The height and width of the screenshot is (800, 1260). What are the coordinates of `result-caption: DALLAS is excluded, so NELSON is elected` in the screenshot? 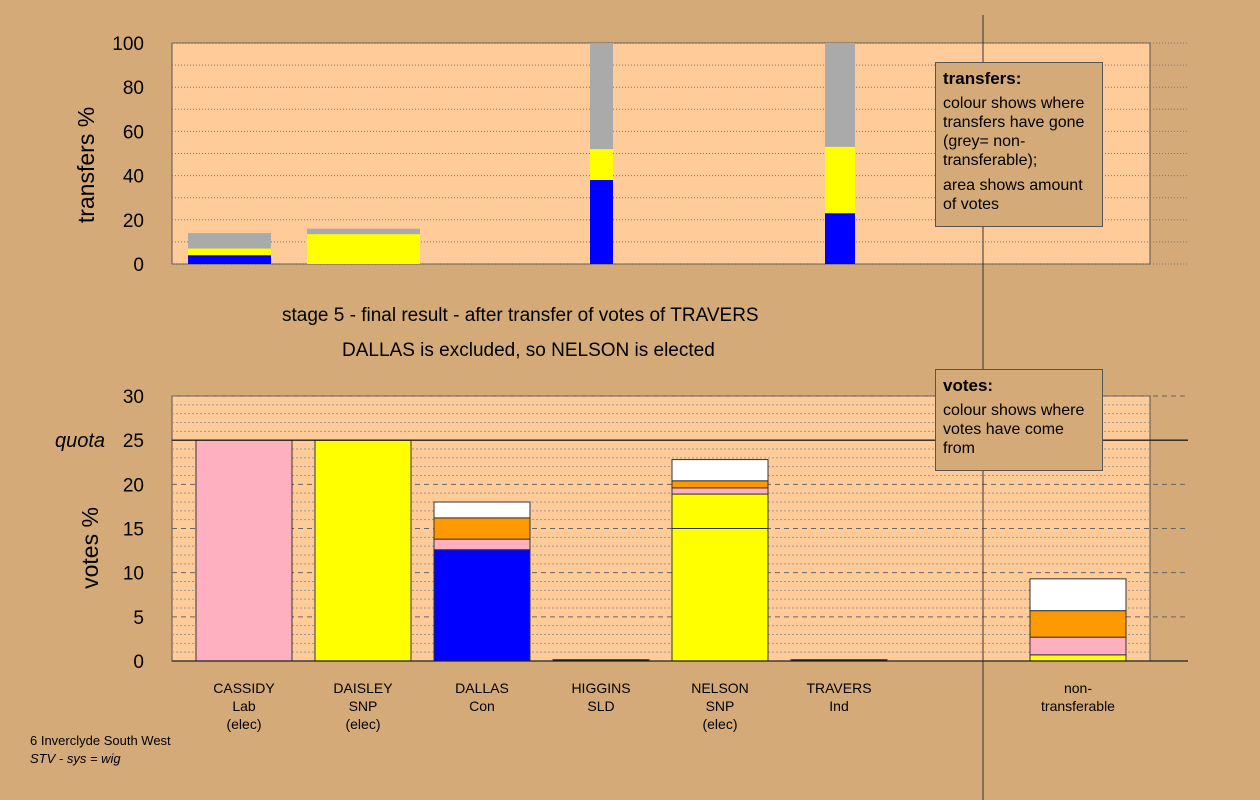 It's located at (528, 350).